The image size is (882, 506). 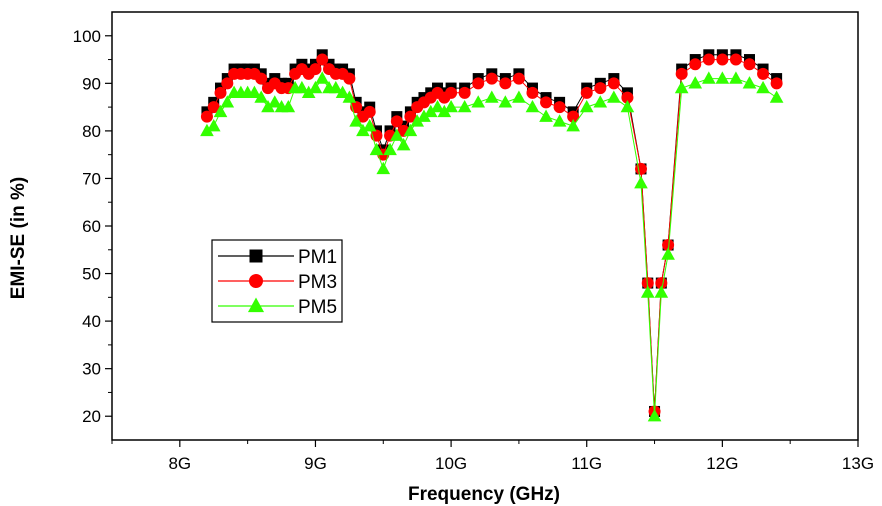 I want to click on x-axis-title: Frequency (GHz), so click(x=484, y=494).